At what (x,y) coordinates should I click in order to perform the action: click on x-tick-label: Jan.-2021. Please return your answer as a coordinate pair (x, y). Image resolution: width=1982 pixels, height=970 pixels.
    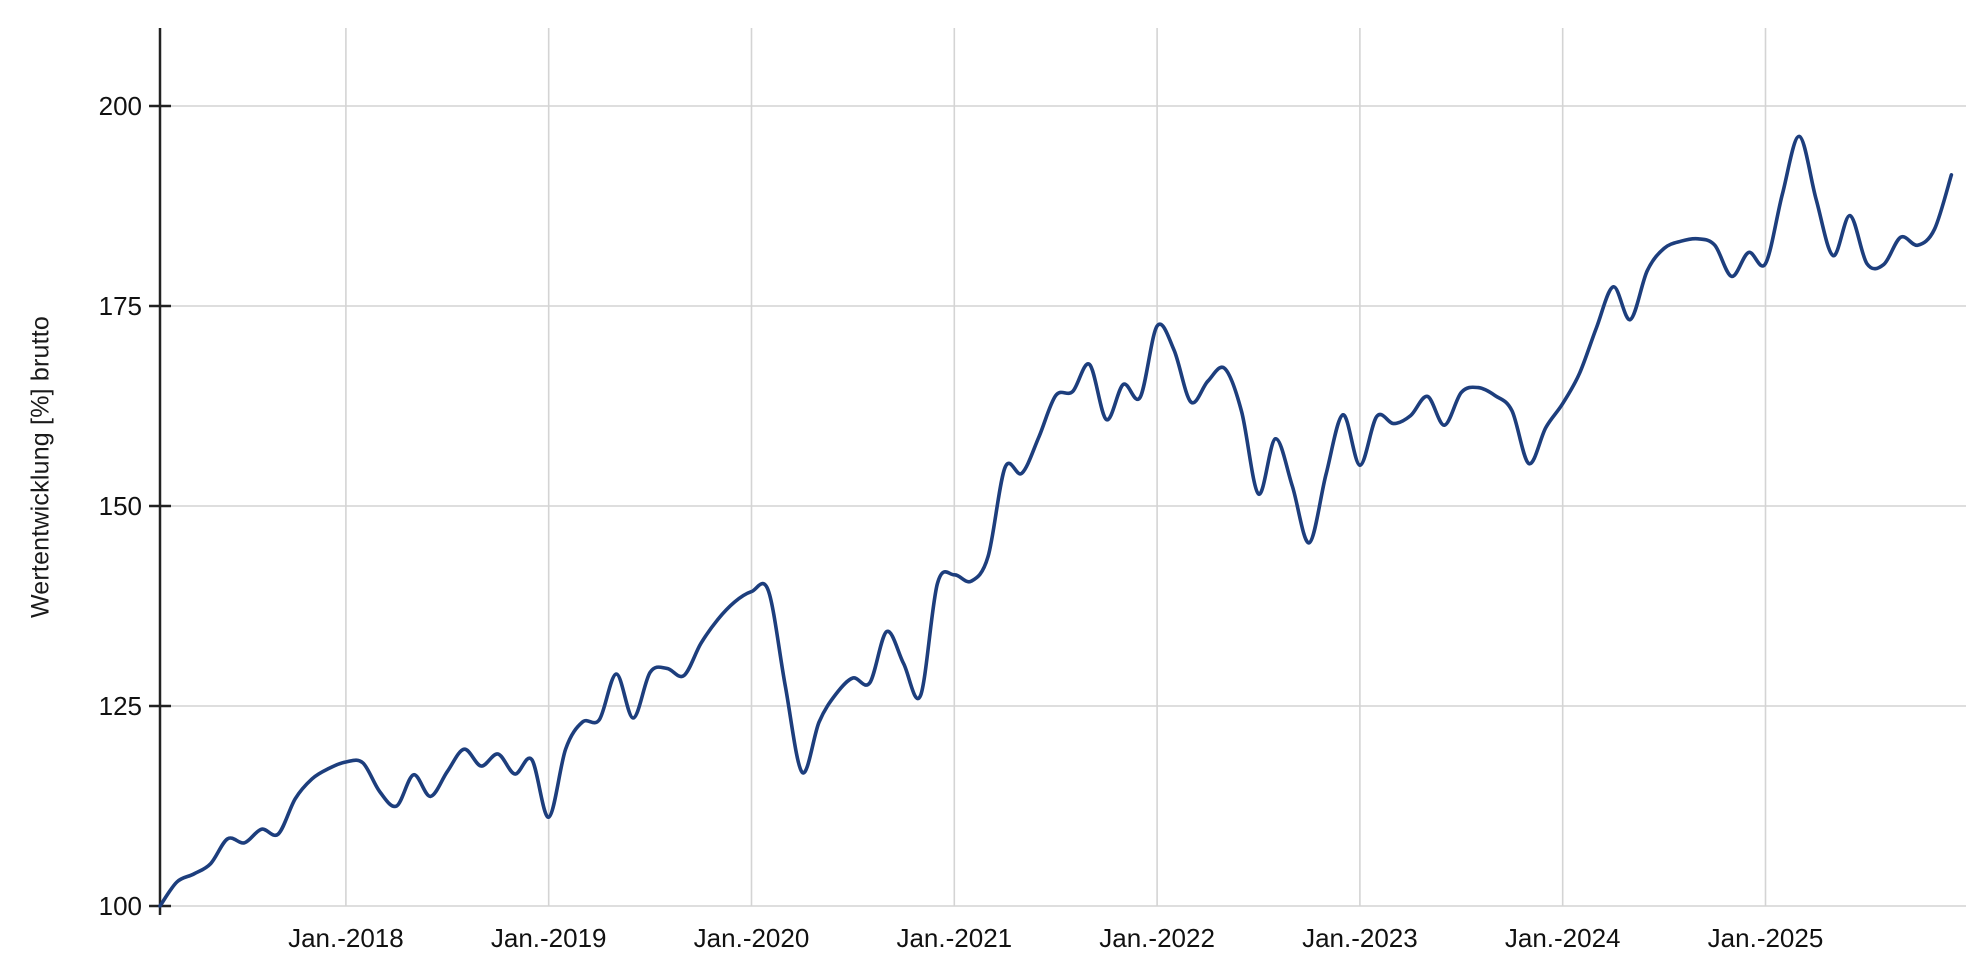
    Looking at the image, I should click on (954, 938).